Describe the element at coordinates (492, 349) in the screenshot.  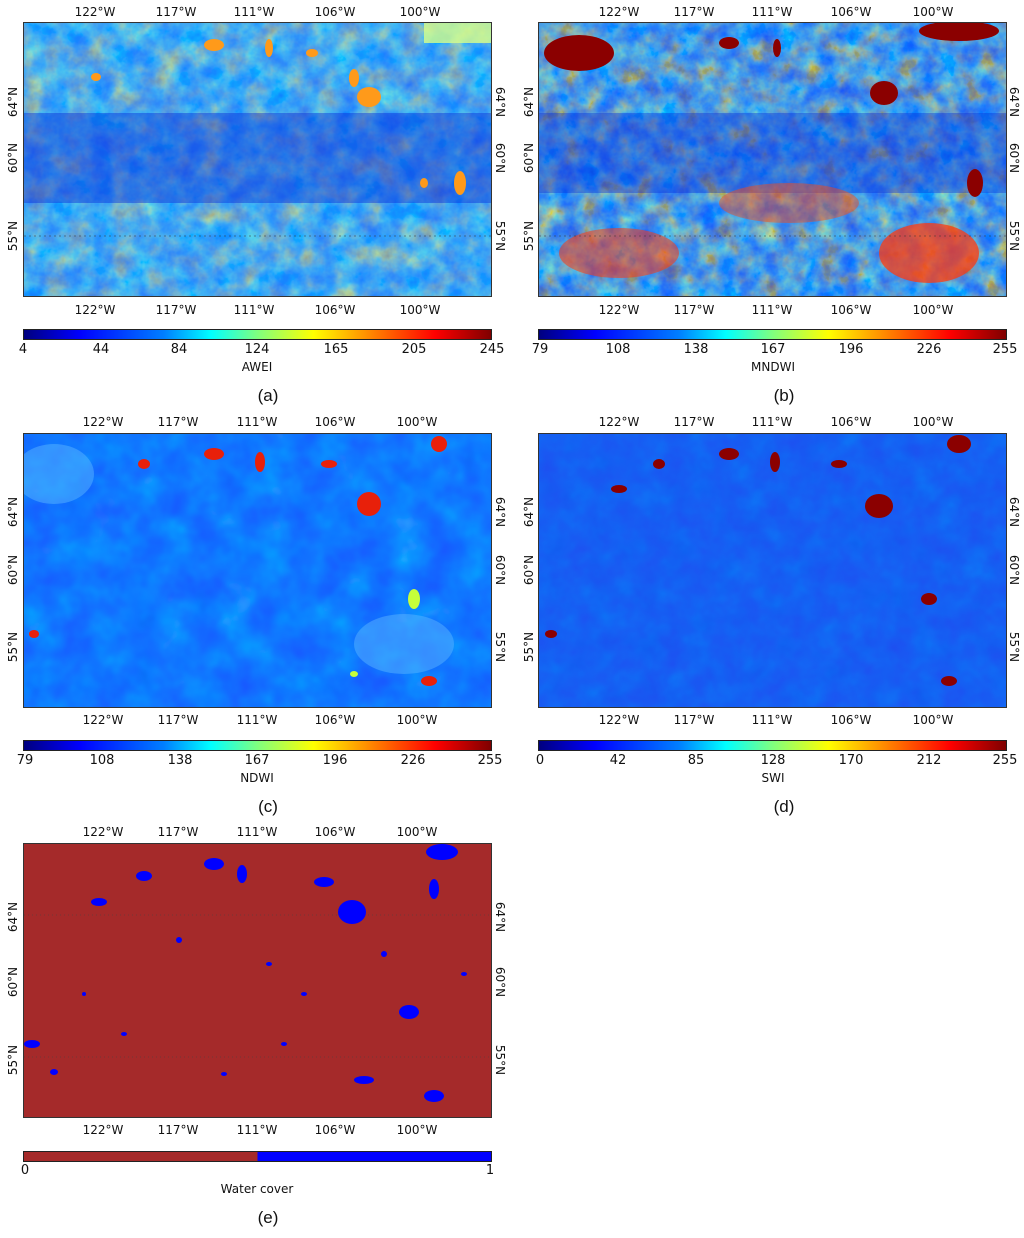
I see `colorbar-tick: 245` at that location.